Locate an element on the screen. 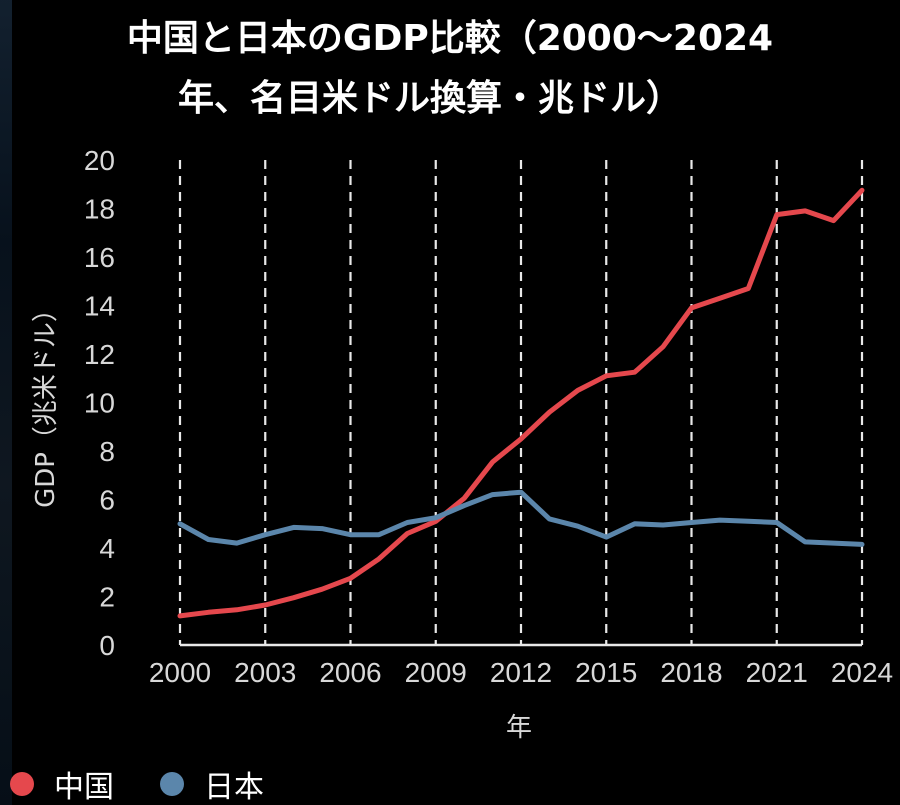  x-tick-label-2003: 2003 is located at coordinates (265, 672).